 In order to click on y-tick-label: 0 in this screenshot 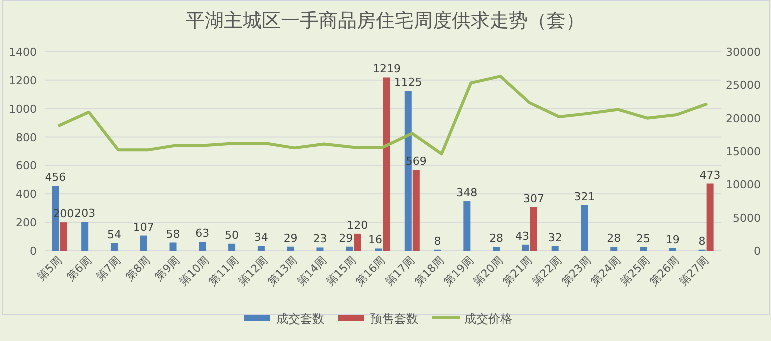, I will do `click(33, 251)`.